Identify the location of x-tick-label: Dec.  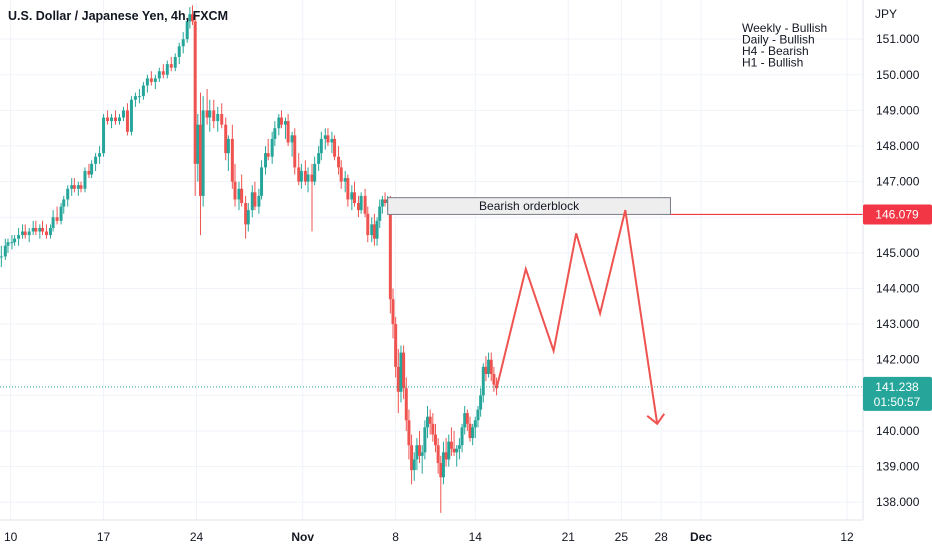
(701, 537).